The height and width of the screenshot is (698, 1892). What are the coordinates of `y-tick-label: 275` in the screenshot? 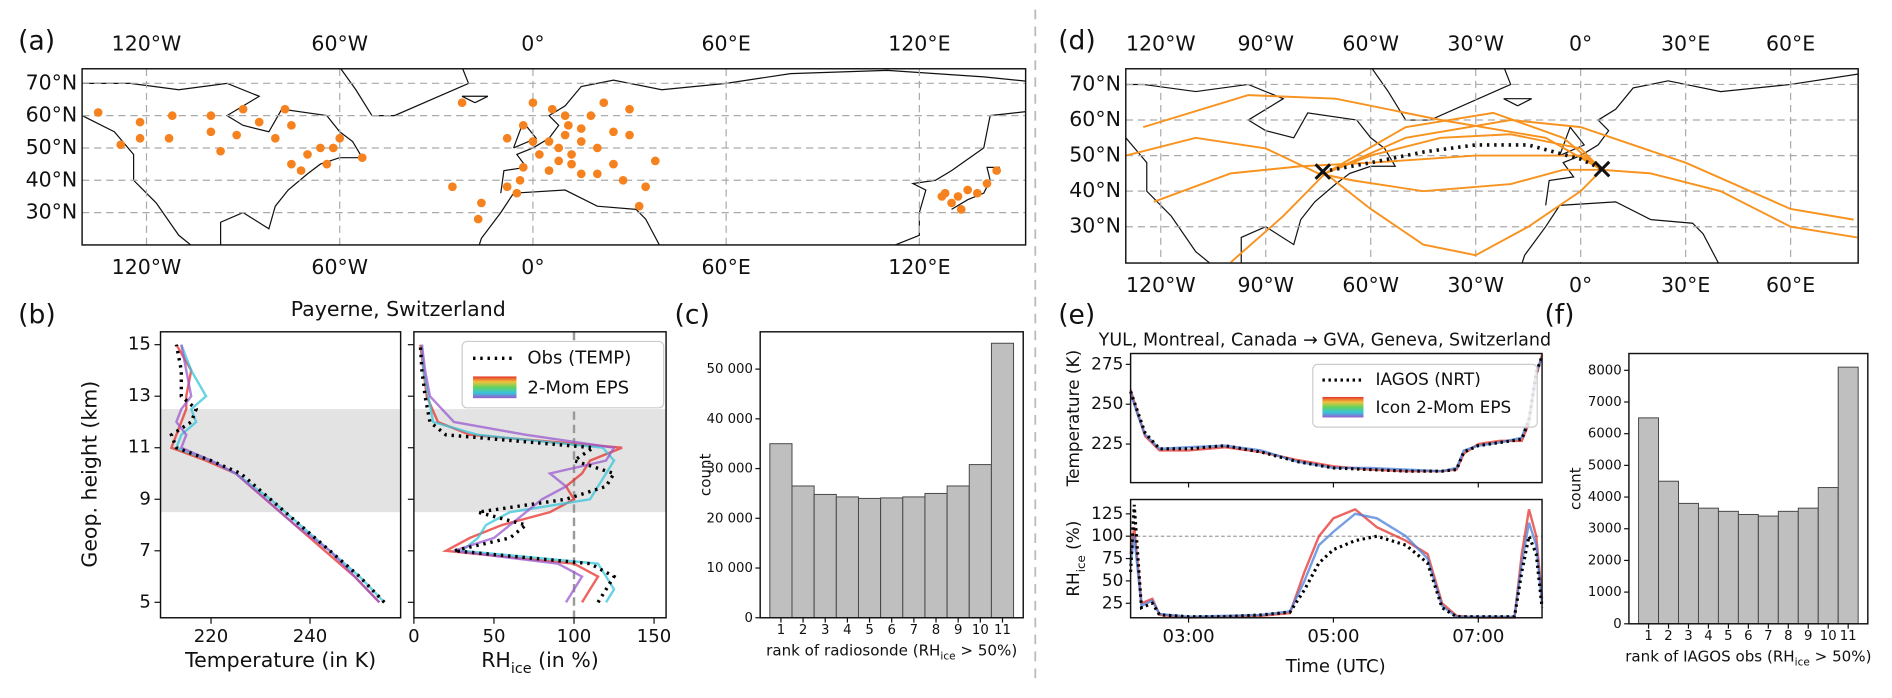 It's located at (1107, 363).